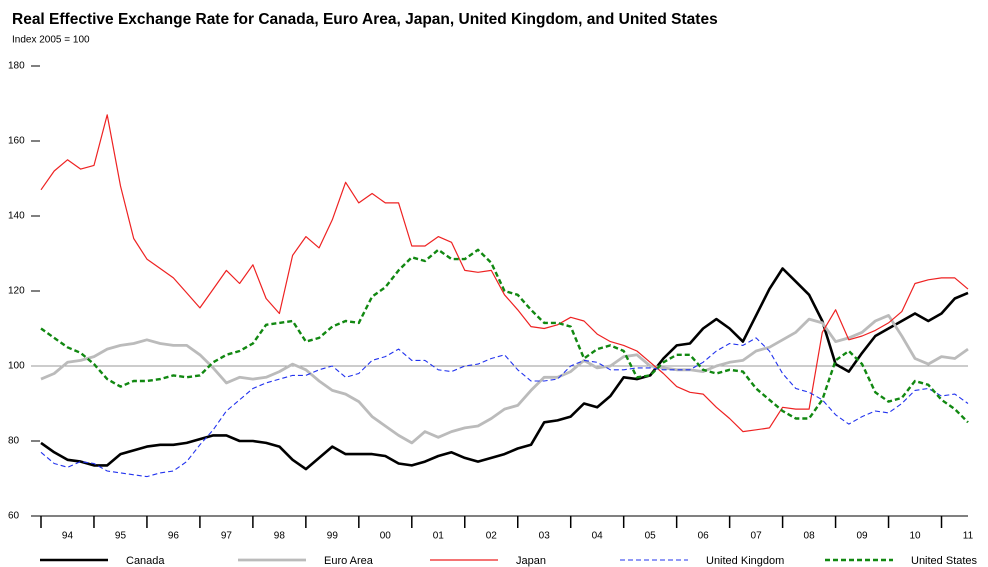 Image resolution: width=988 pixels, height=567 pixels. I want to click on legend-label: Japan, so click(531, 561).